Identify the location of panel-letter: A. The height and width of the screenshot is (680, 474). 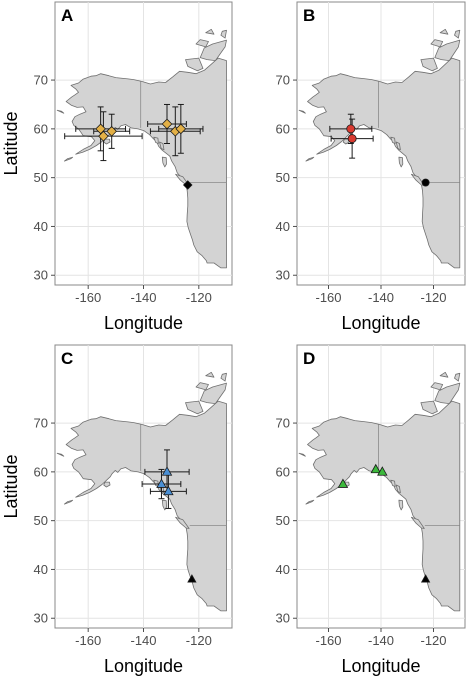
(67, 15).